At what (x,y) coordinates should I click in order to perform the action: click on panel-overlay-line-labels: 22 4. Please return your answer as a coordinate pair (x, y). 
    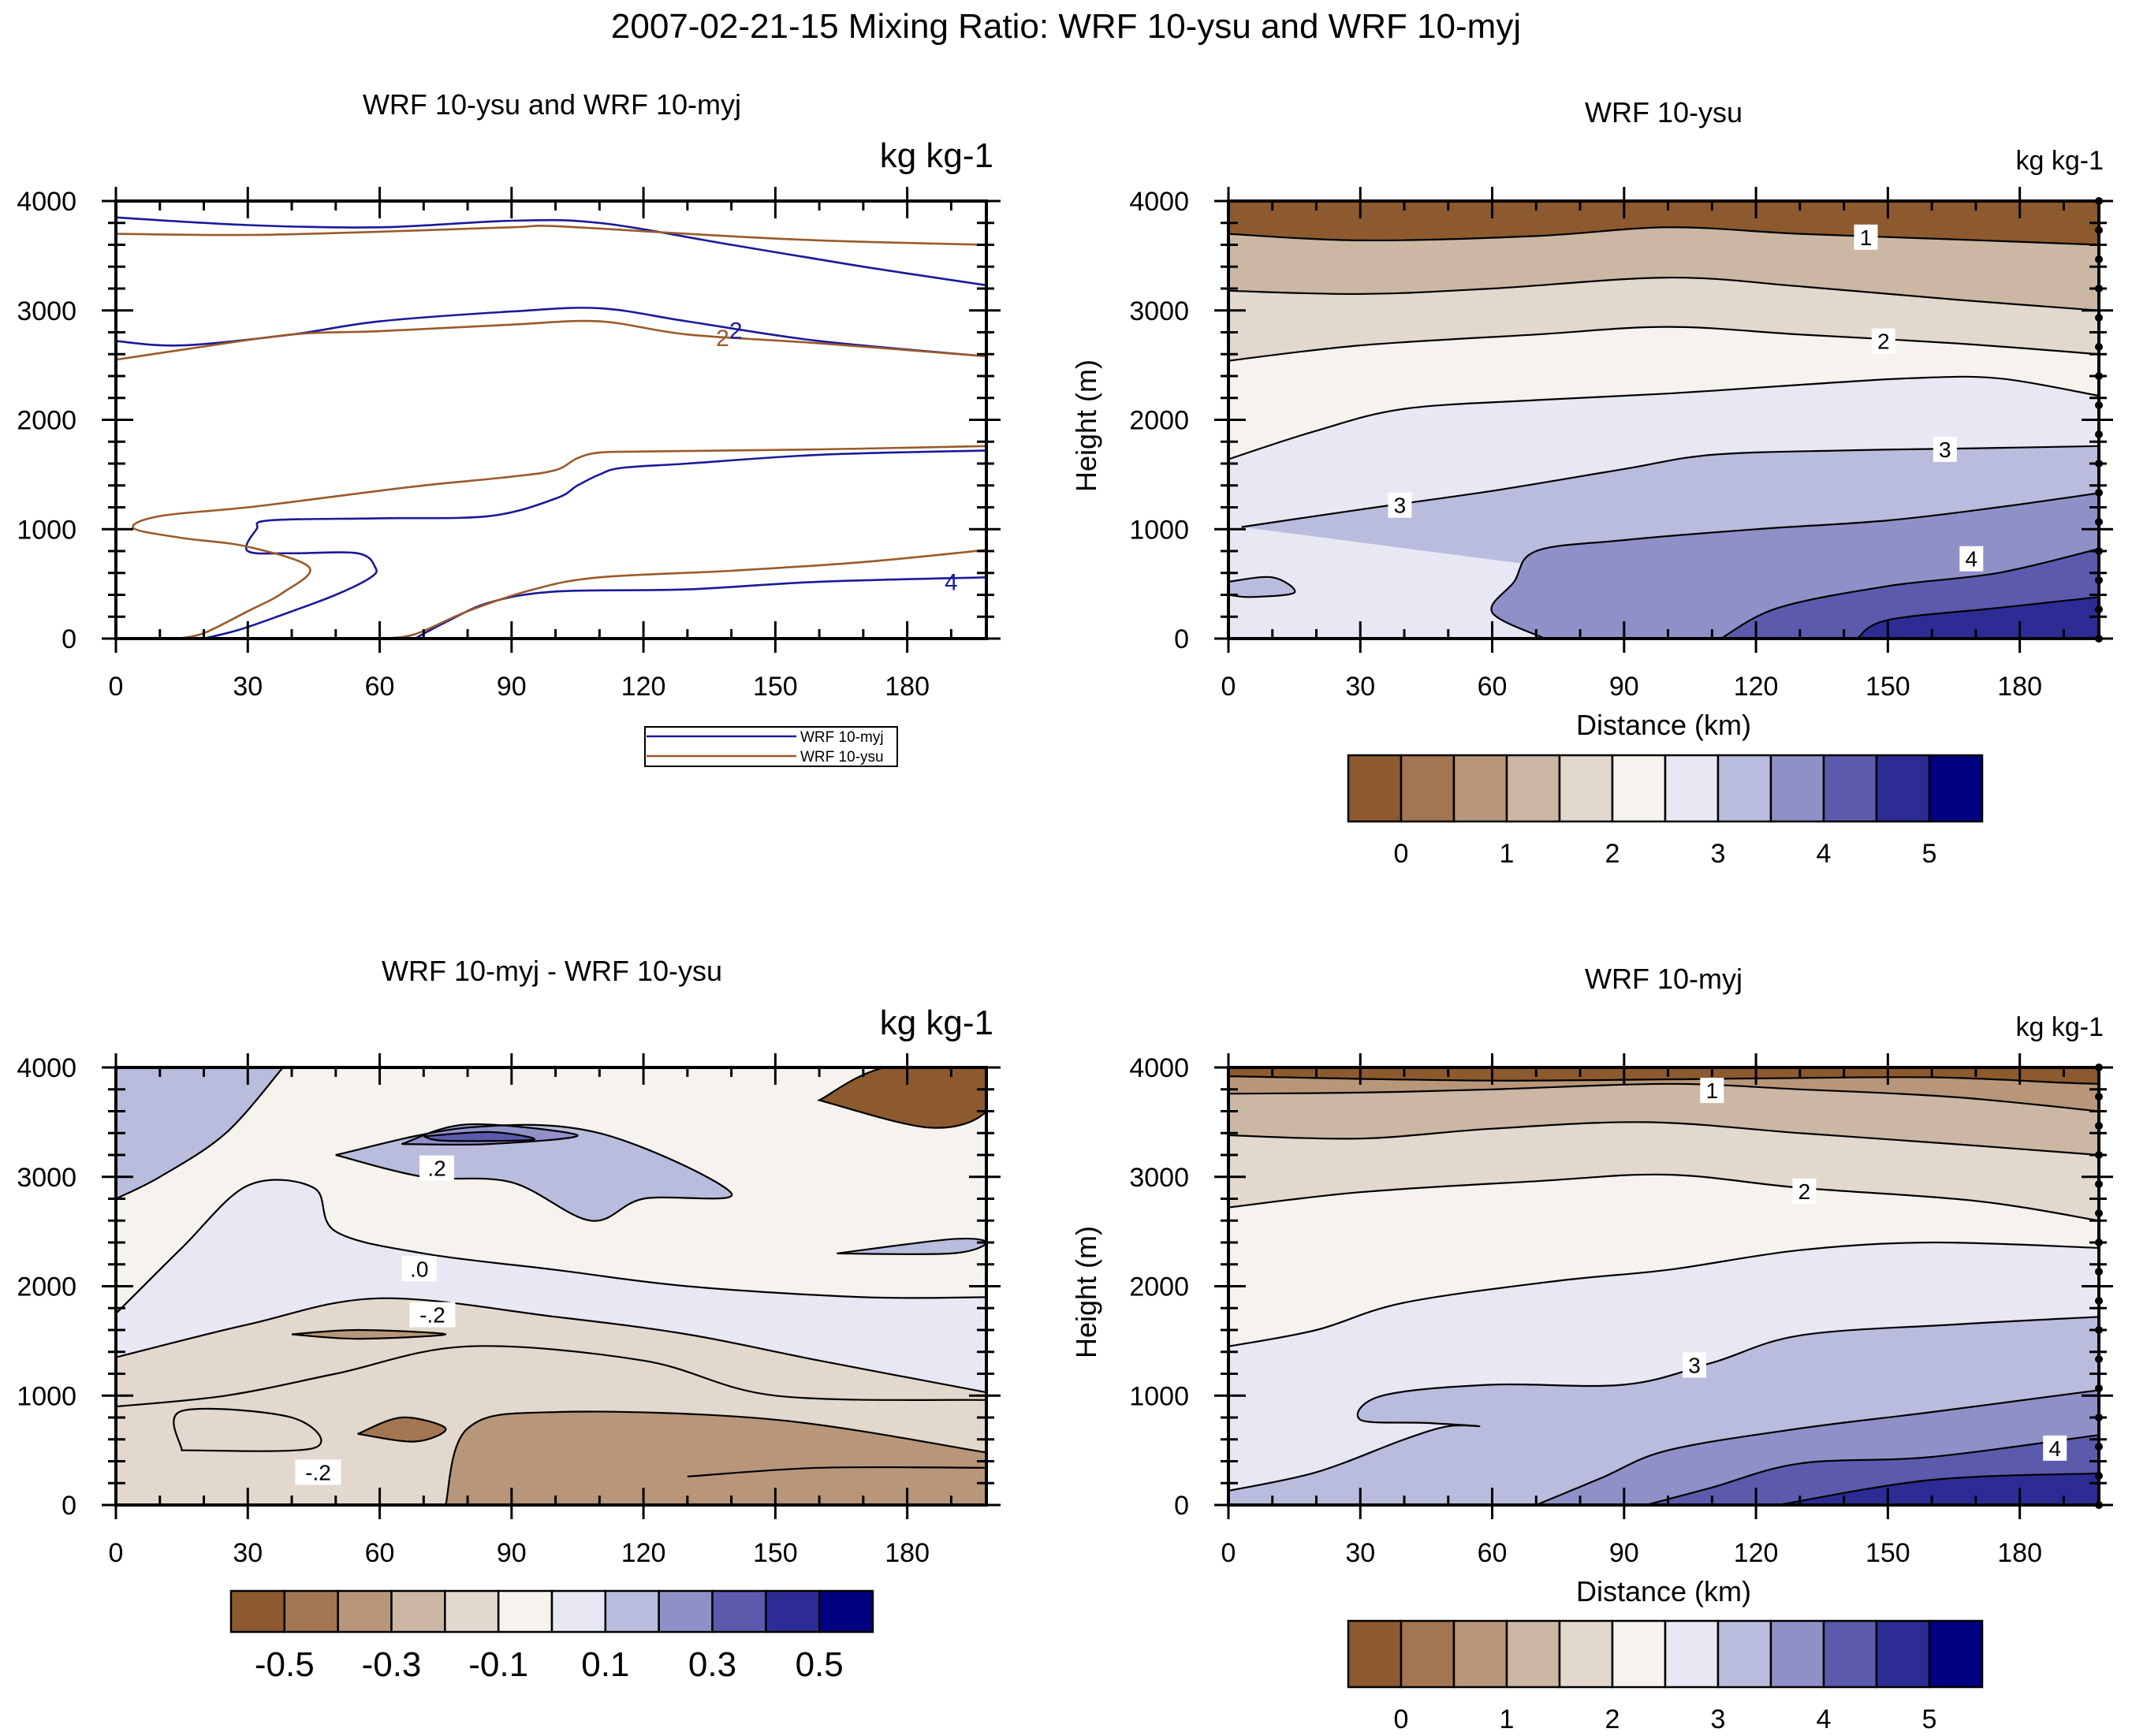
    Looking at the image, I should click on (837, 456).